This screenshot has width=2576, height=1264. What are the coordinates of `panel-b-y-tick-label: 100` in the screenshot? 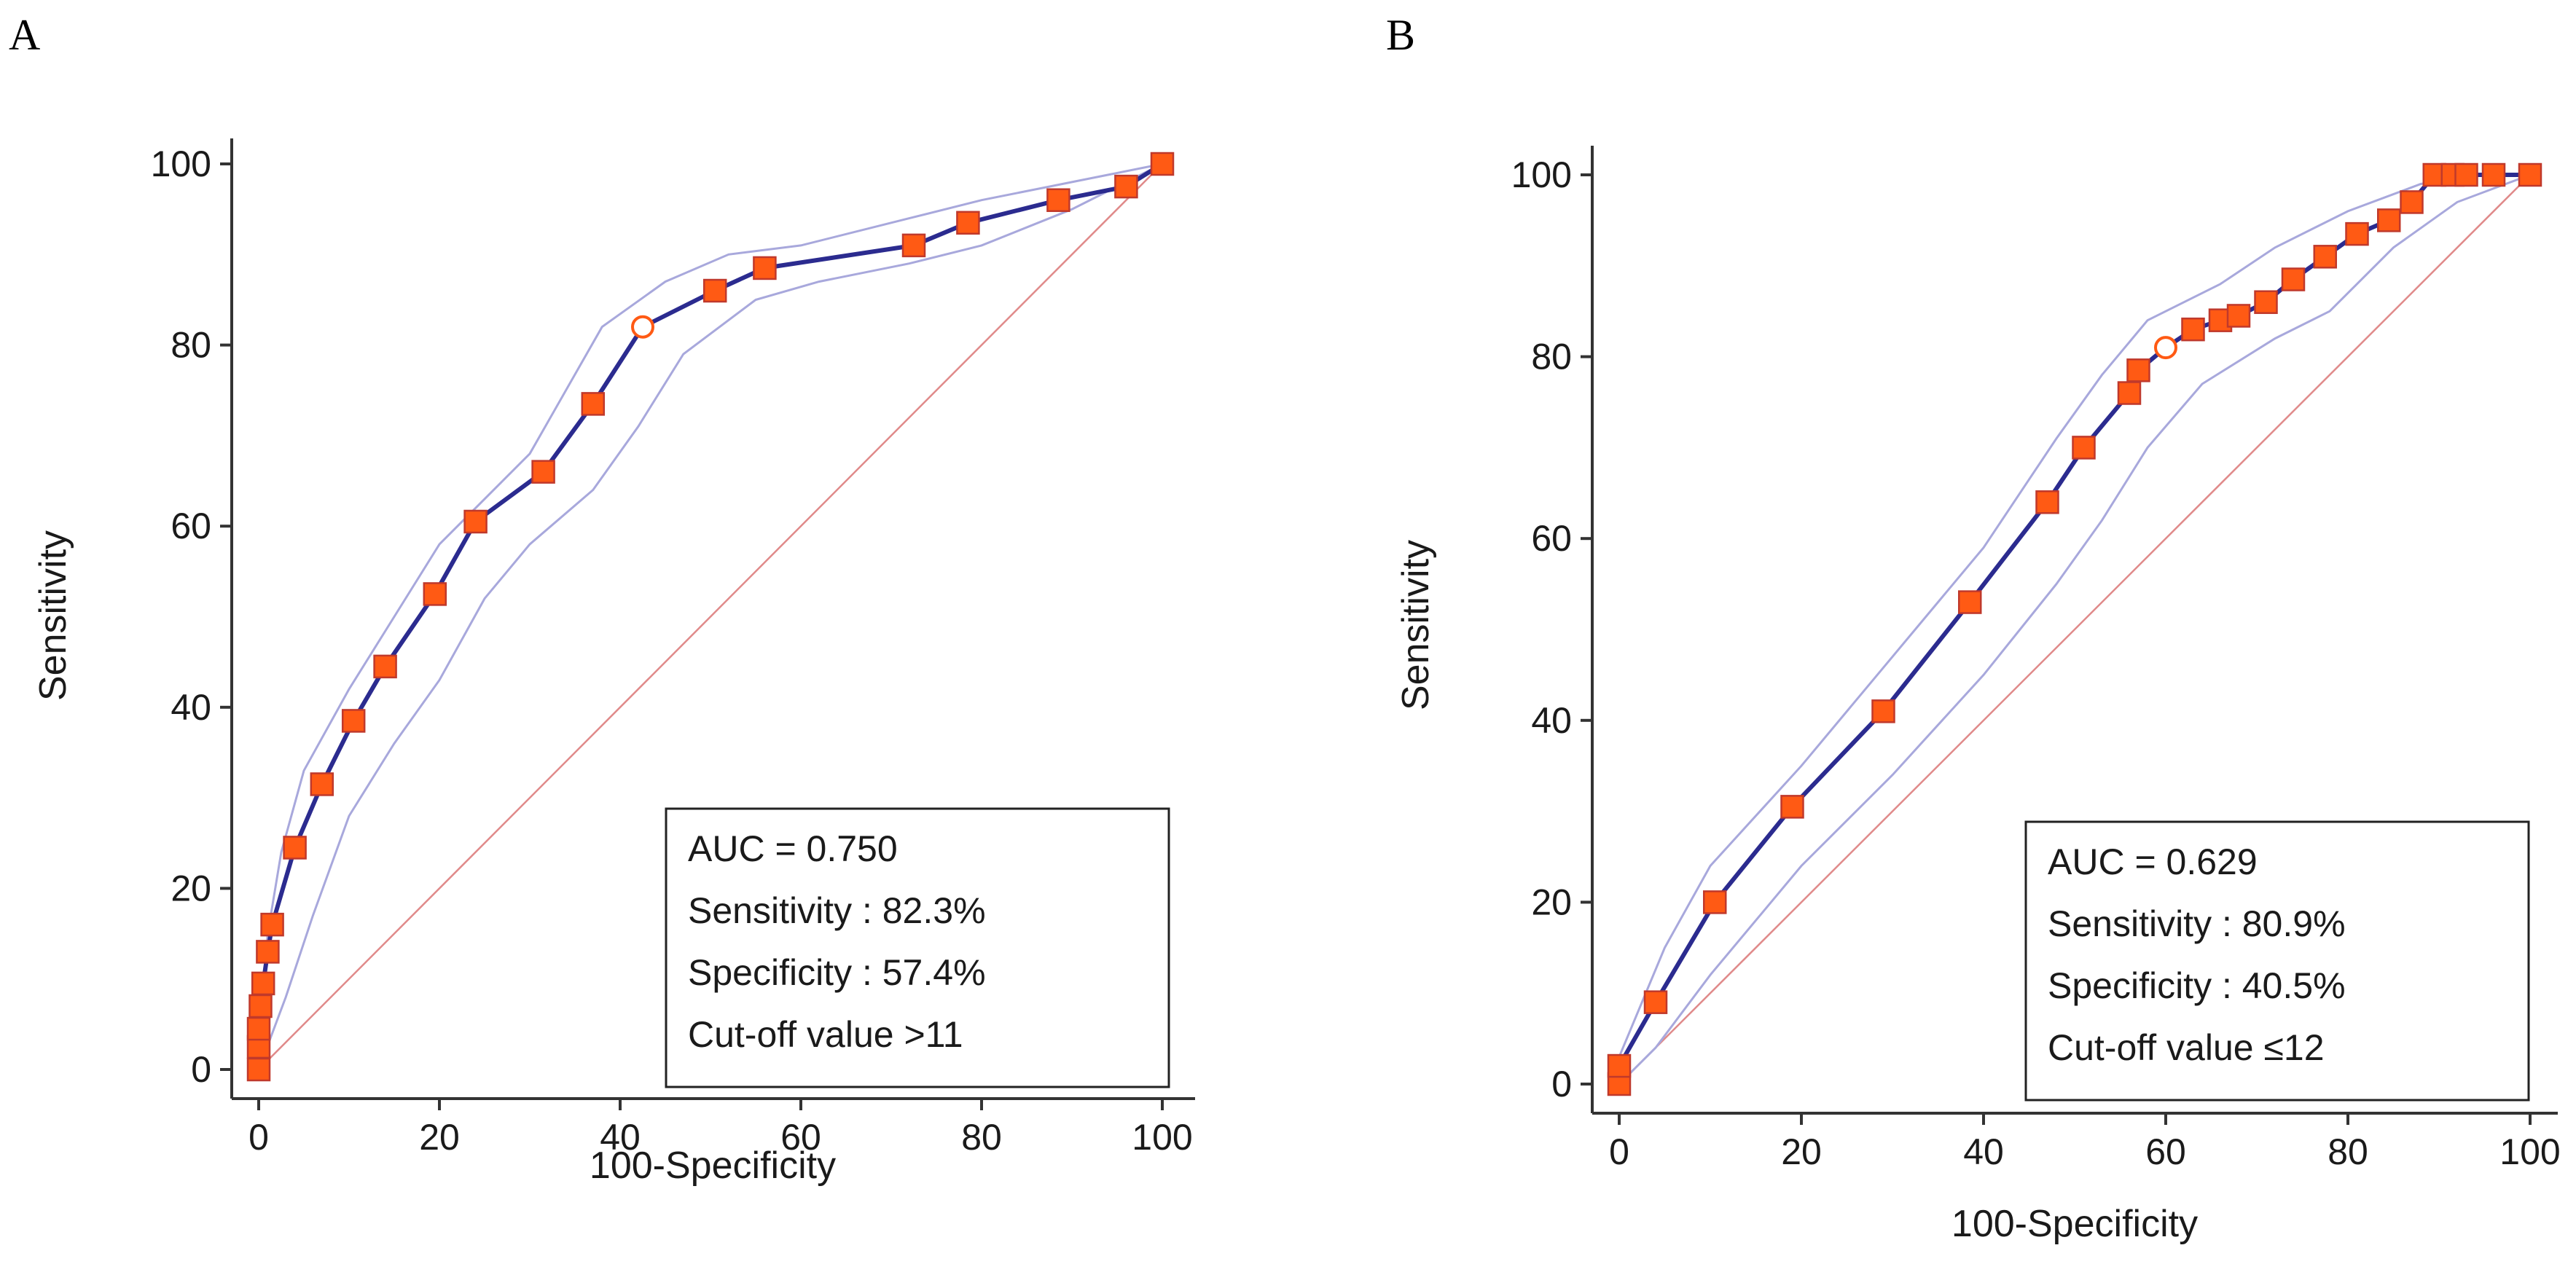 It's located at (1541, 174).